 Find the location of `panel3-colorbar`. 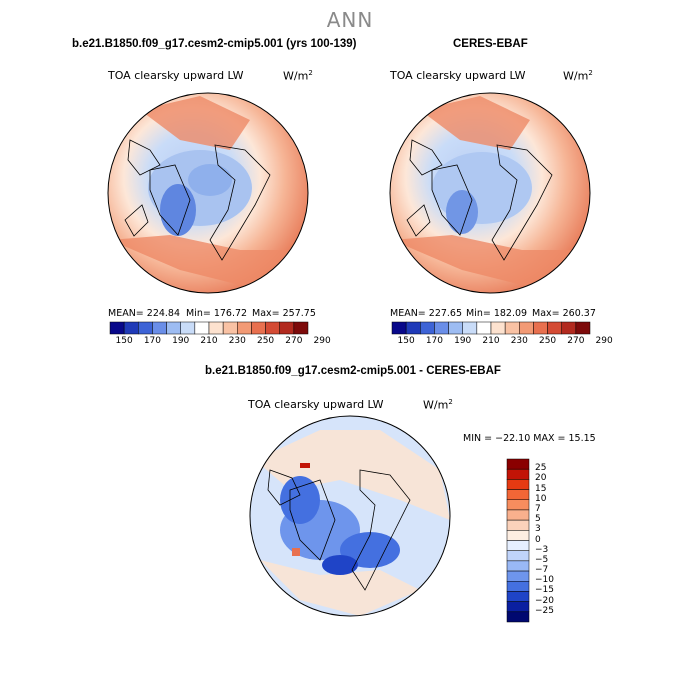

panel3-colorbar is located at coordinates (518, 540).